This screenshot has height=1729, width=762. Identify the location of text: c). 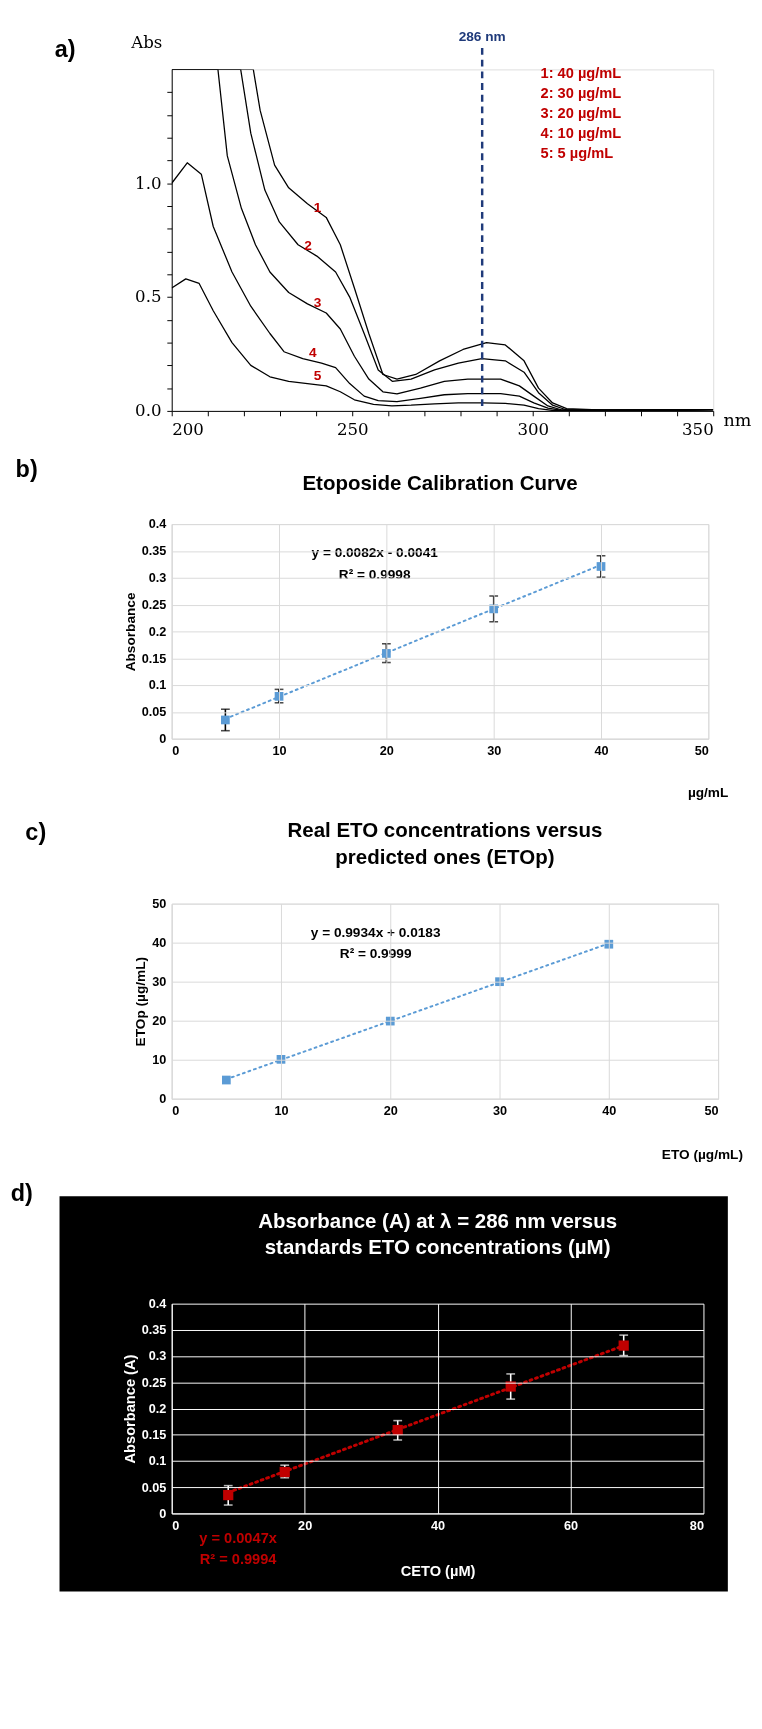
(36, 832).